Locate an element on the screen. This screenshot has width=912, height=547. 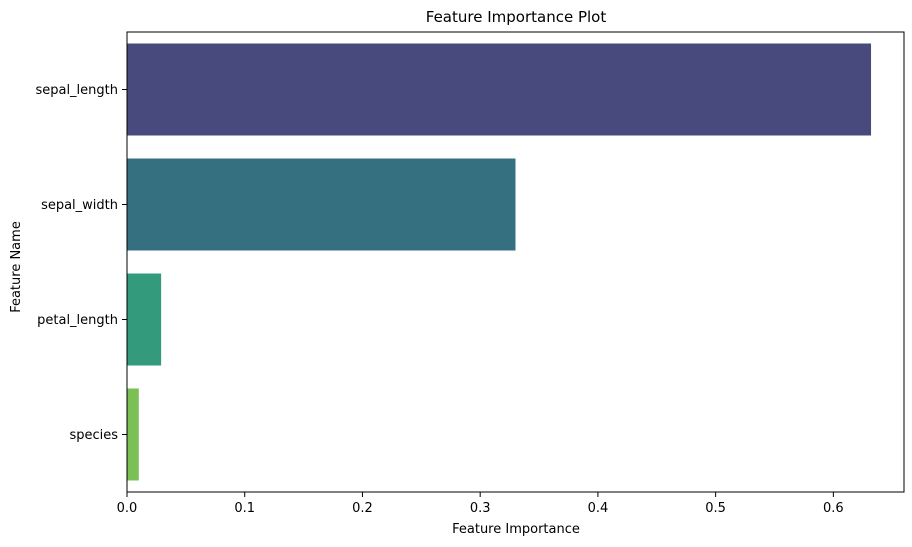
bar-species is located at coordinates (133, 434).